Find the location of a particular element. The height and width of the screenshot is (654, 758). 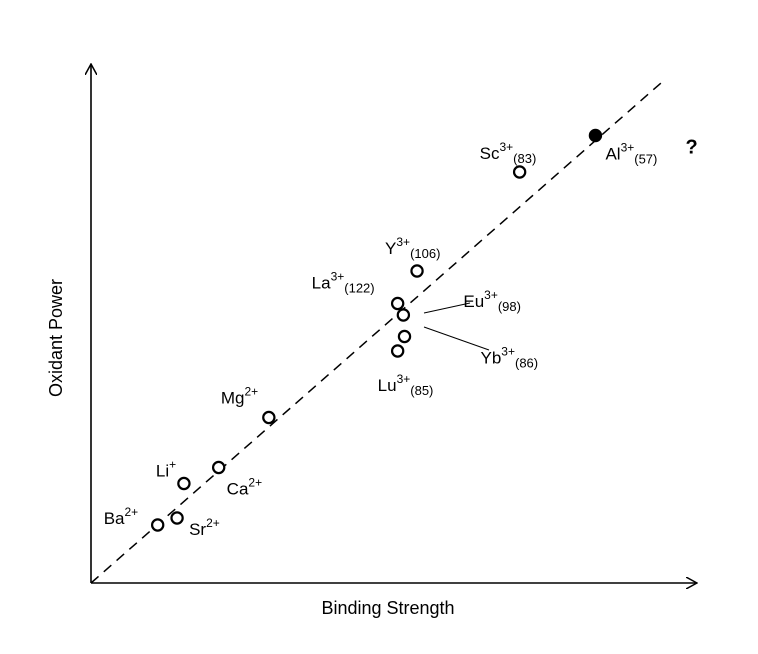

label-mg-charge: 2+ is located at coordinates (251, 392).